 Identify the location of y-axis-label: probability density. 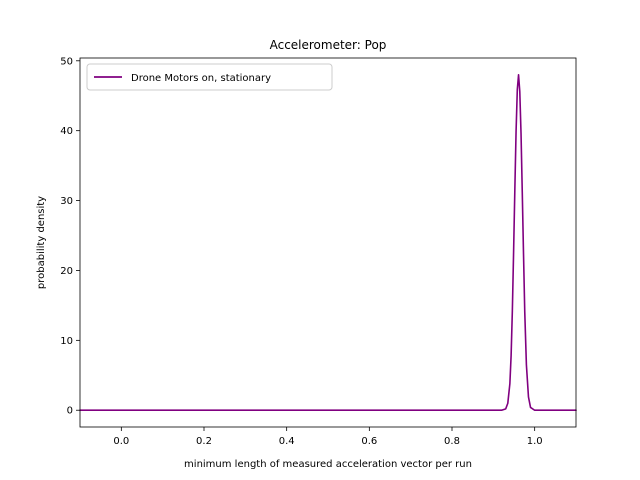
(41, 242).